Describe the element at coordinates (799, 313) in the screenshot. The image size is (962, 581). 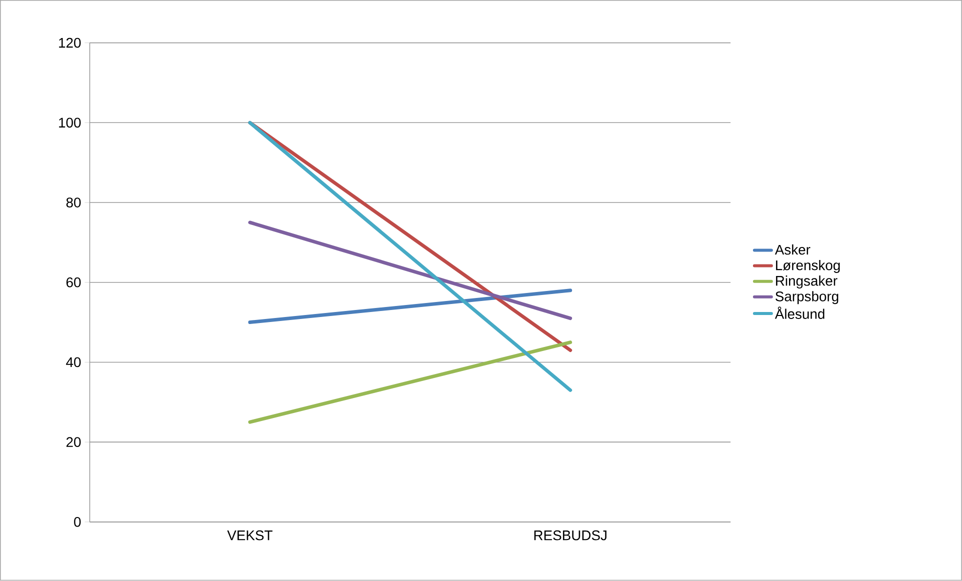
I see `legend-label: Ålesund` at that location.